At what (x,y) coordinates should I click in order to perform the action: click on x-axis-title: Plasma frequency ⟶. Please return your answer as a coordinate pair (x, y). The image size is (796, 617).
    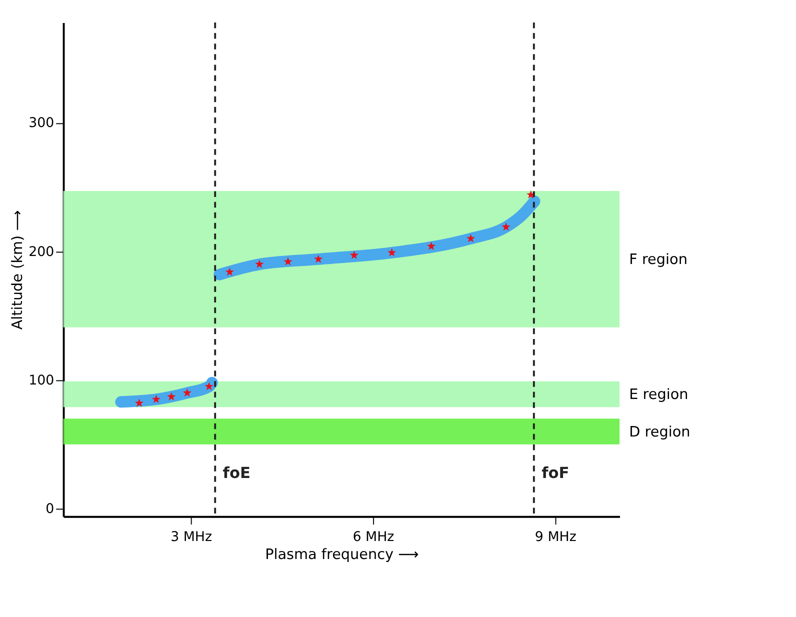
    Looking at the image, I should click on (342, 555).